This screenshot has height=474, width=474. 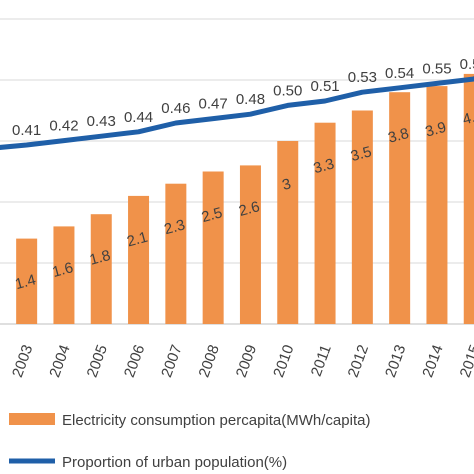 What do you see at coordinates (212, 215) in the screenshot?
I see `bar-data-label: 2.5` at bounding box center [212, 215].